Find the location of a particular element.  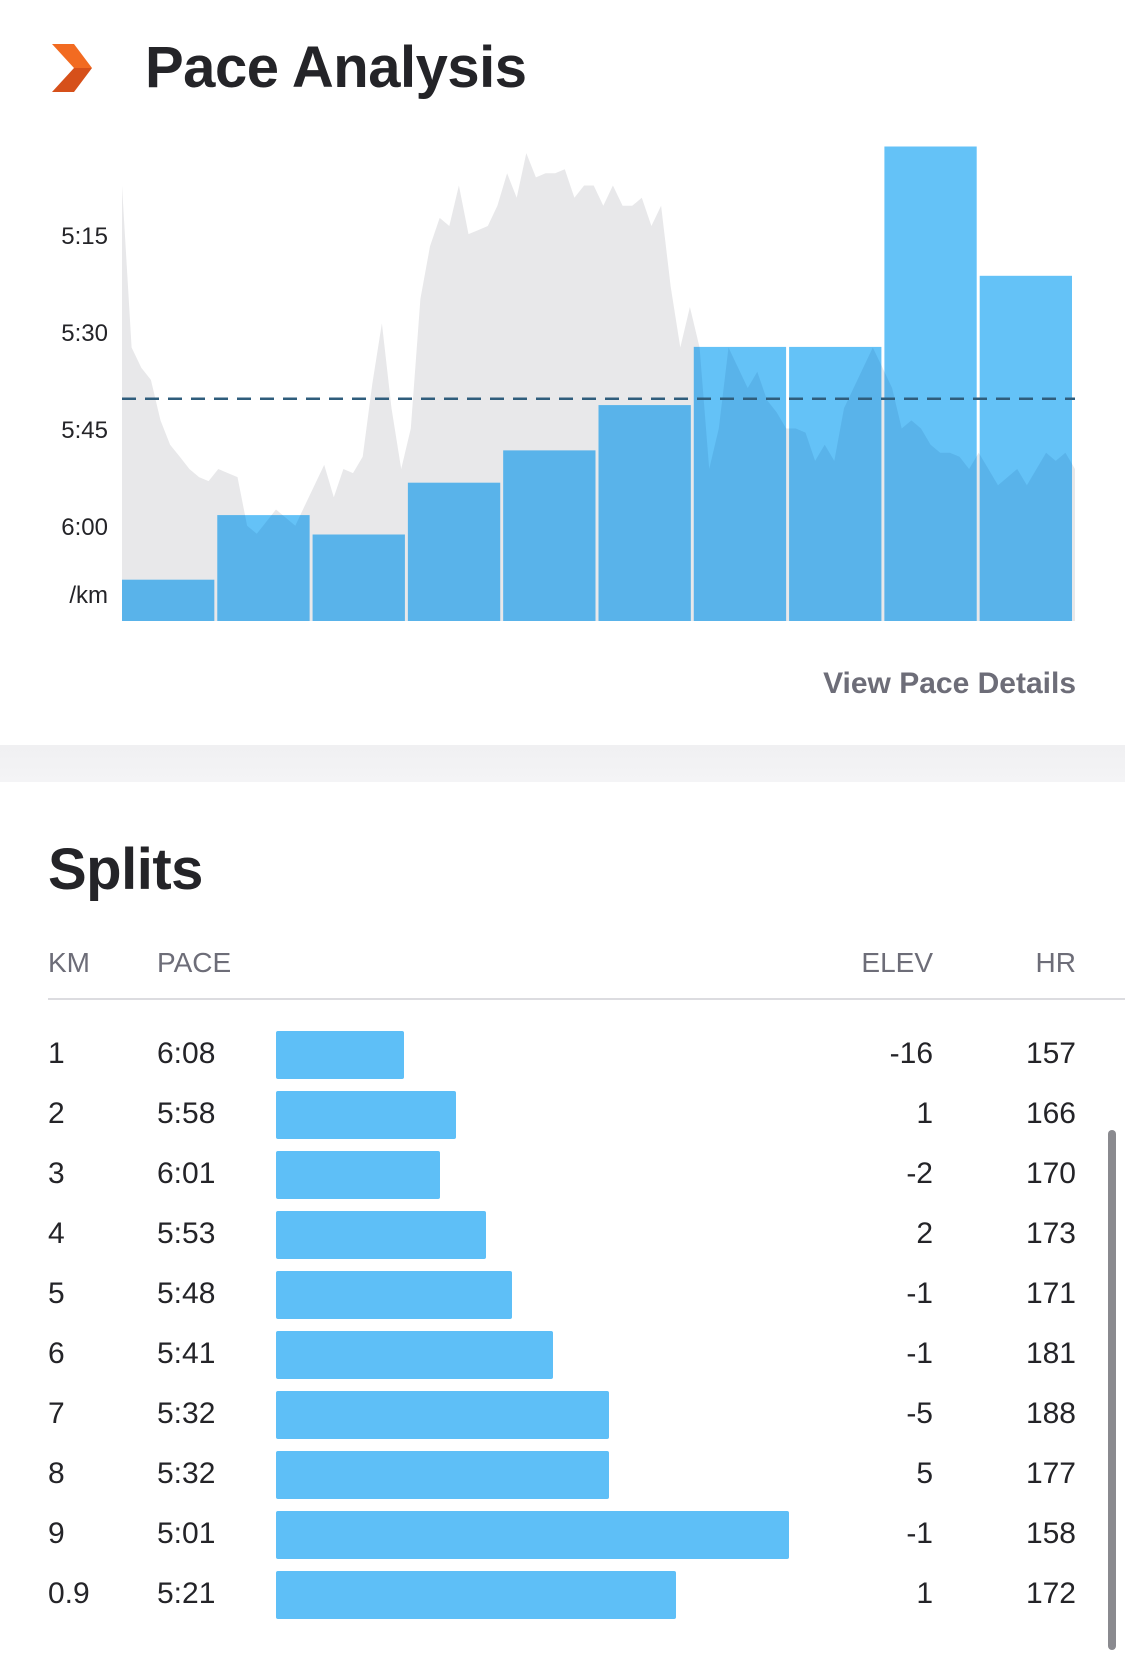

split-km: 5 is located at coordinates (56, 1293).